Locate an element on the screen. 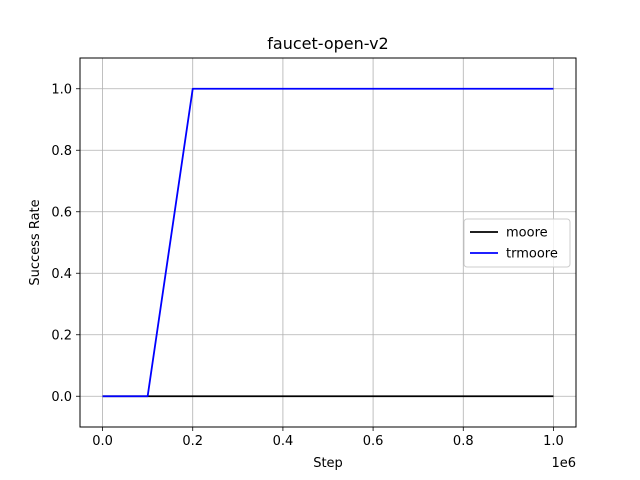 Image resolution: width=640 pixels, height=480 pixels. legend-label-moore: moore is located at coordinates (527, 233).